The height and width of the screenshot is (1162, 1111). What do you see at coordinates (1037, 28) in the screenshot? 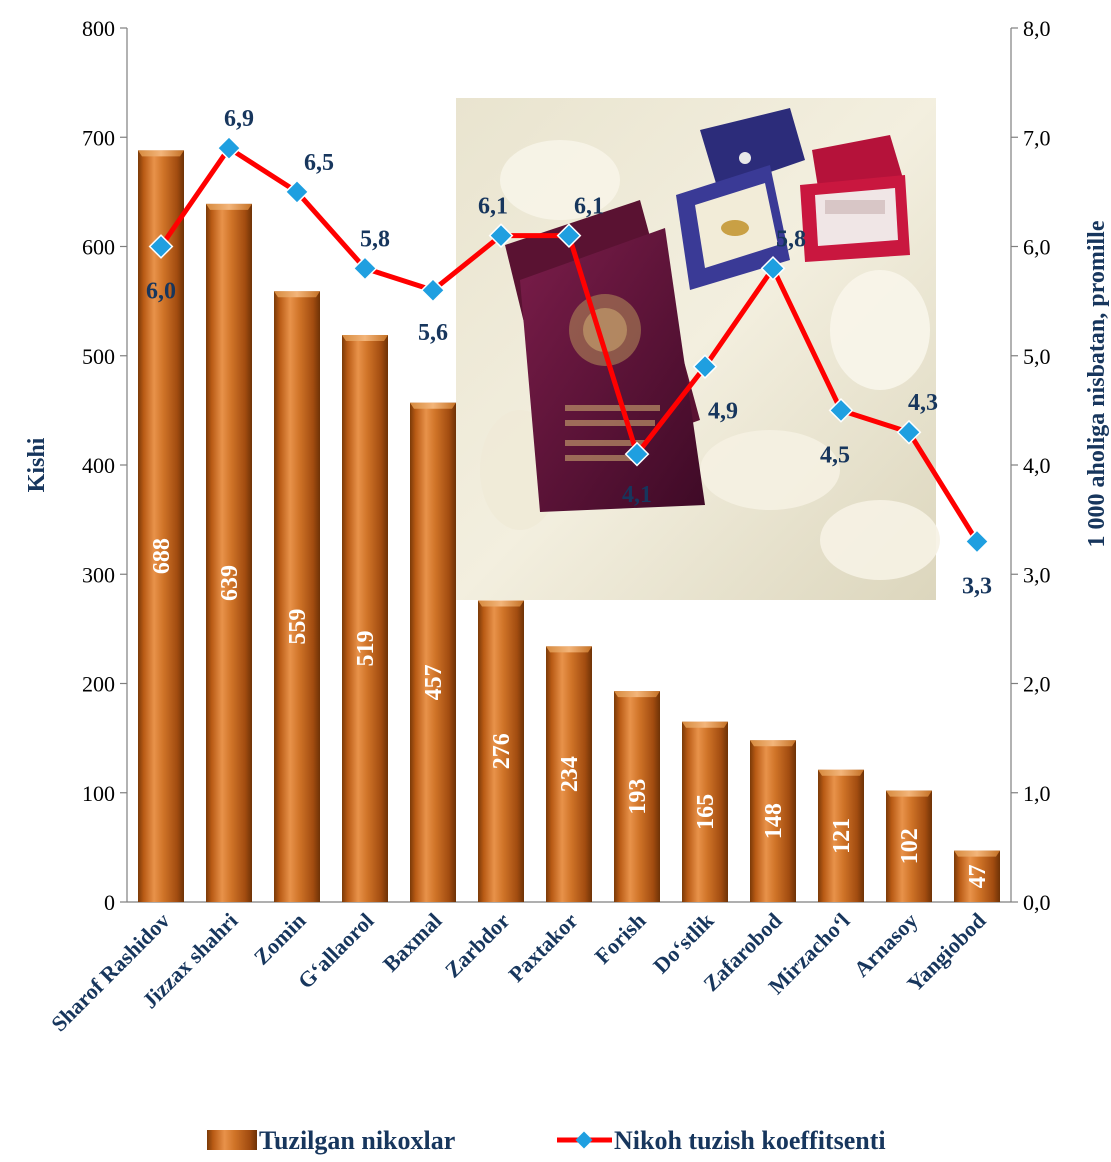
I see `right-tick-label: 8,0` at bounding box center [1037, 28].